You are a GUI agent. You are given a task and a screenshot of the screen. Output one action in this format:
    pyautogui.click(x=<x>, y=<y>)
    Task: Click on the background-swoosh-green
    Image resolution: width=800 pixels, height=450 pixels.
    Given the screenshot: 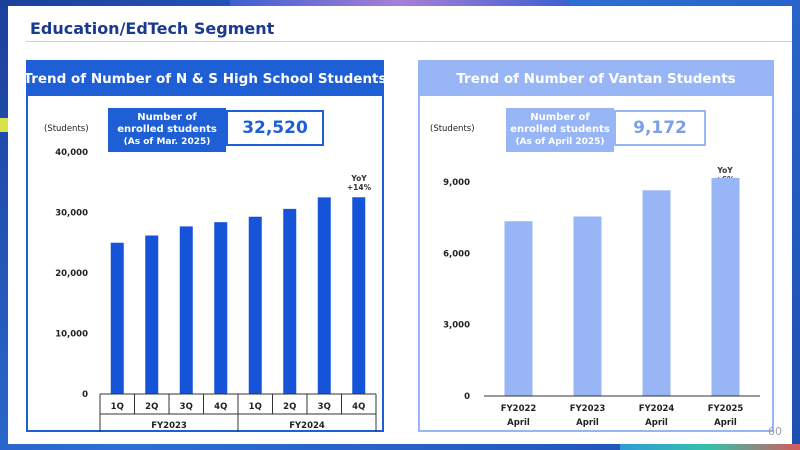 What is the action you would take?
    pyautogui.click(x=4, y=125)
    